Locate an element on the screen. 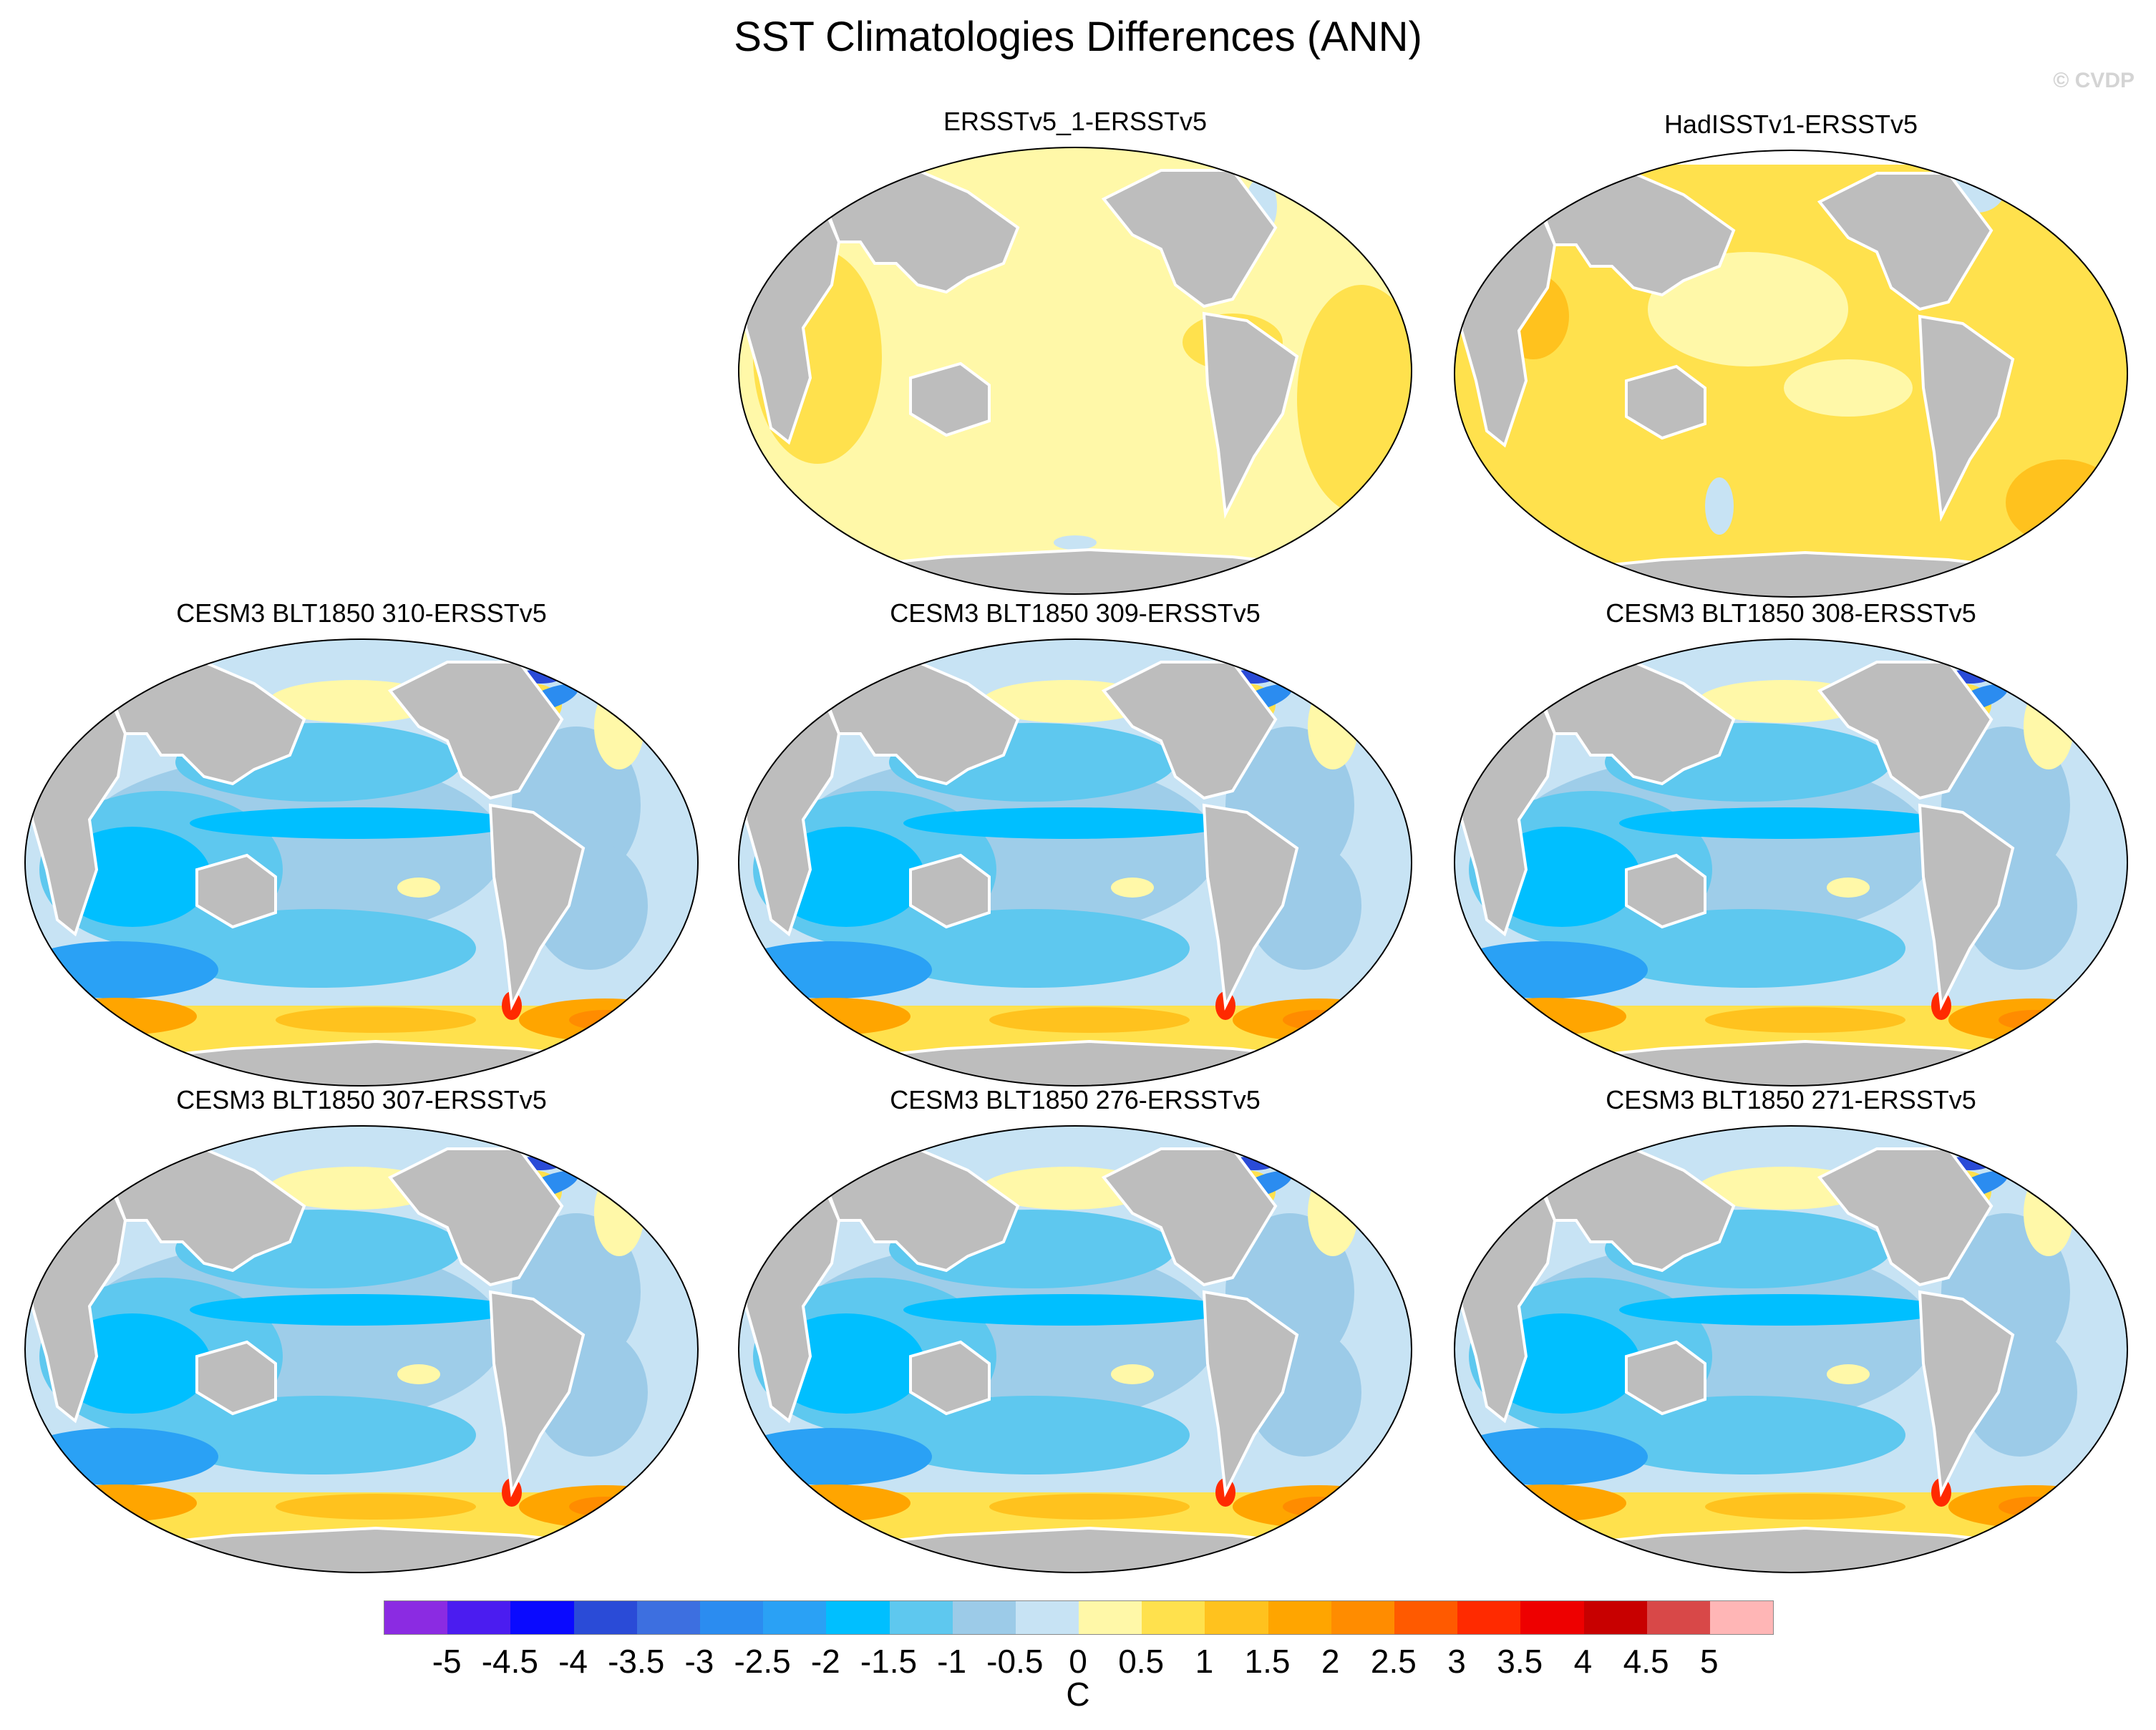  colorbar-tick-label: 3.5 is located at coordinates (1520, 1661).